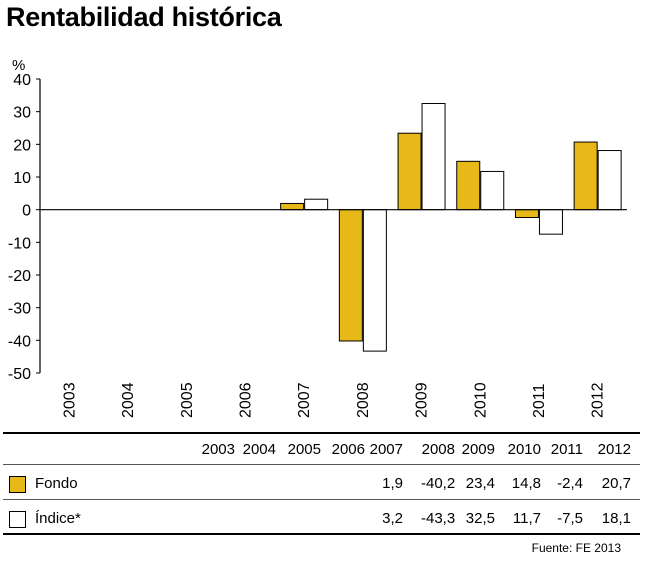 This screenshot has height=563, width=645. I want to click on indice-bar-2010, so click(492, 190).